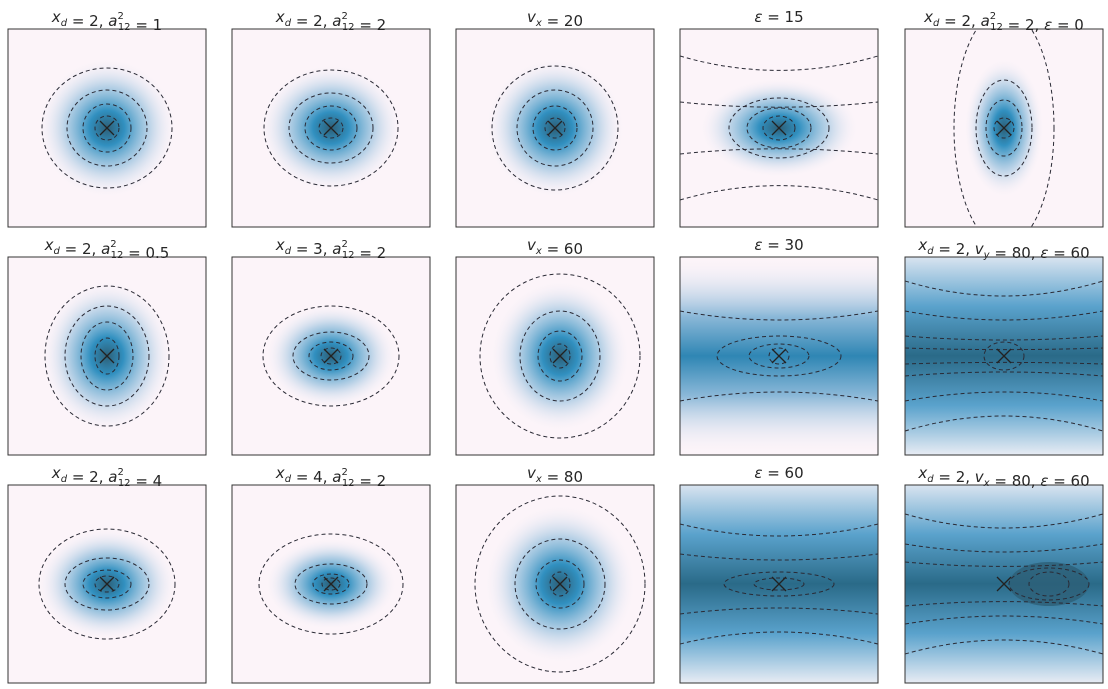  I want to click on title-text: = 4, so click(147, 481).